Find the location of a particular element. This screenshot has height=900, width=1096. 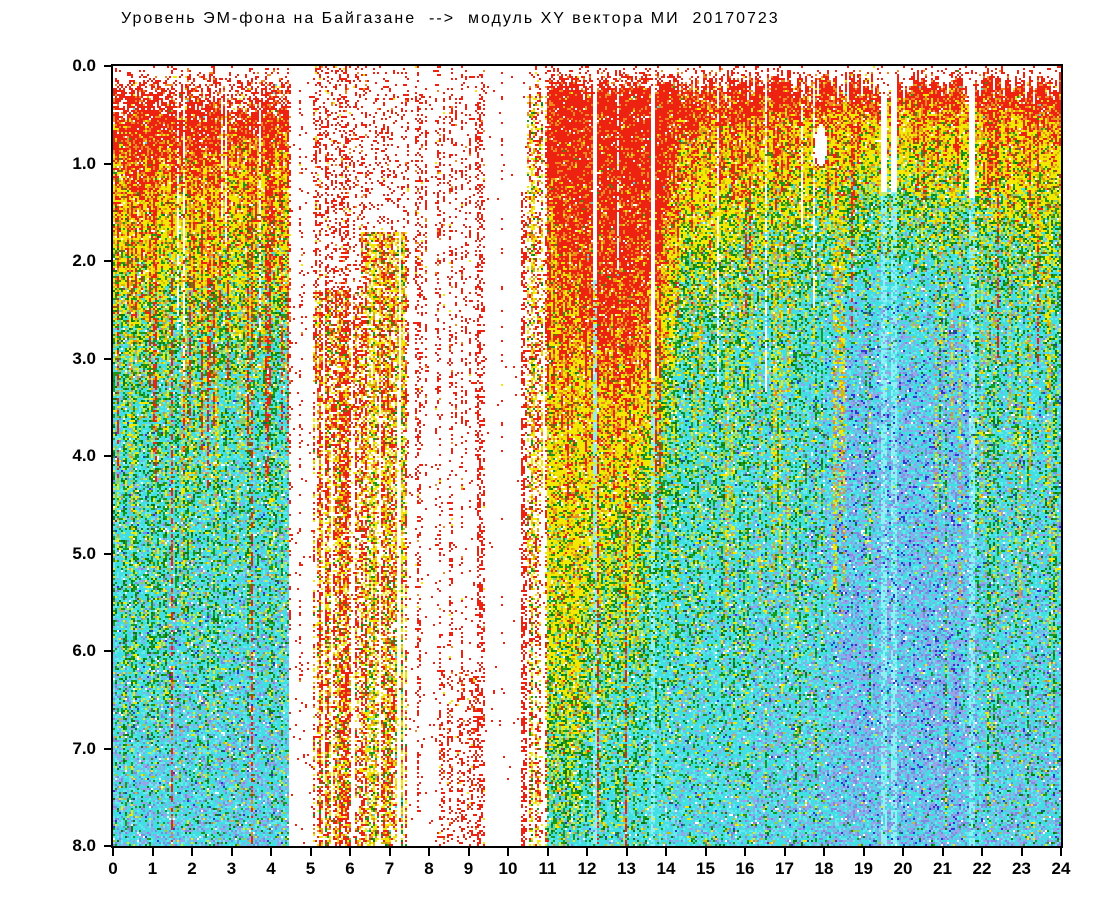

x-tick-label: 1 is located at coordinates (152, 868).